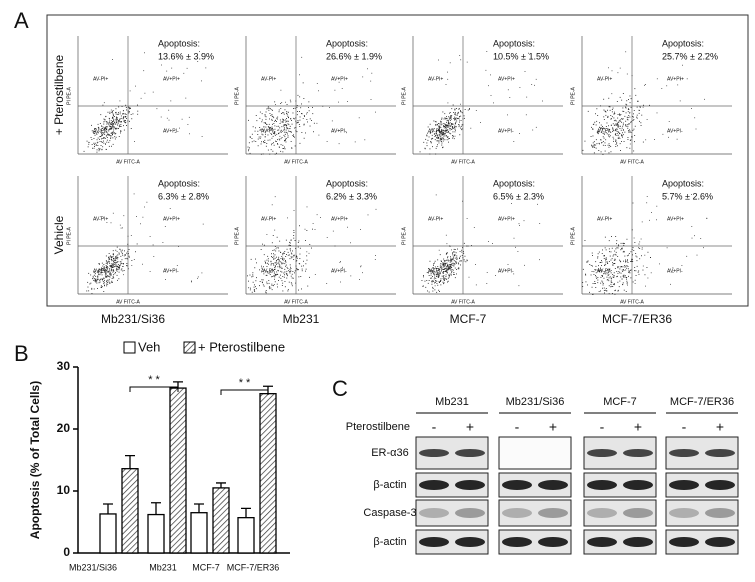  Describe the element at coordinates (178, 470) in the screenshot. I see `bar` at that location.